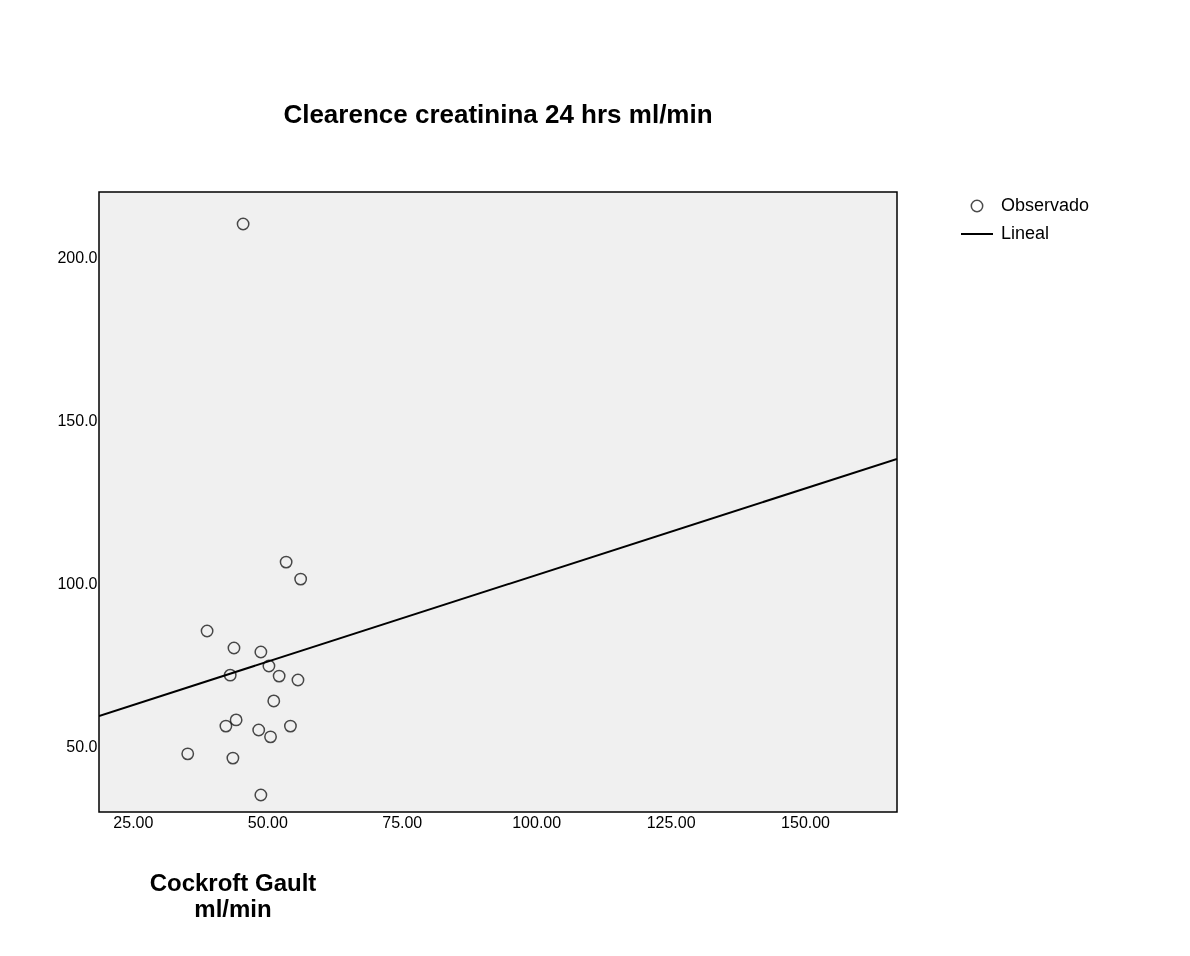 This screenshot has height=956, width=1190. I want to click on y-tick-label: 200.0, so click(77, 257).